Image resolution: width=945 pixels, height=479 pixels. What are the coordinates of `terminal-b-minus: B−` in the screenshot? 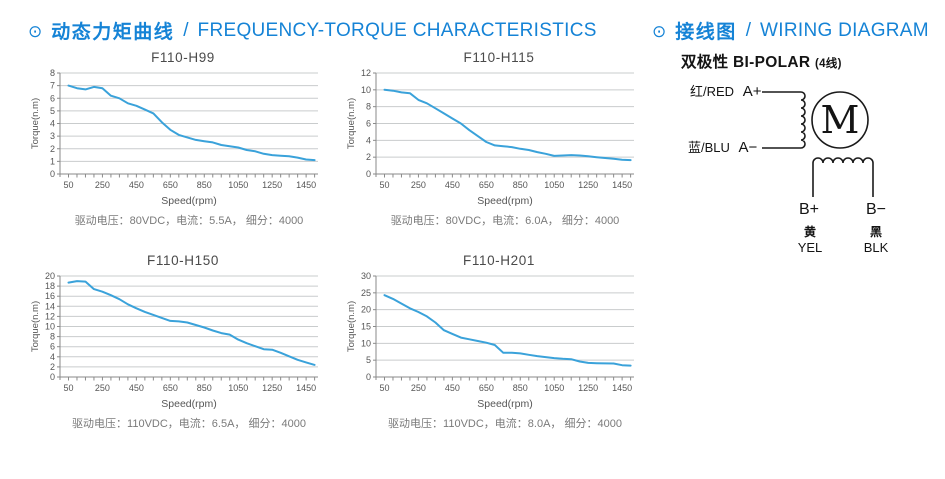 It's located at (876, 209).